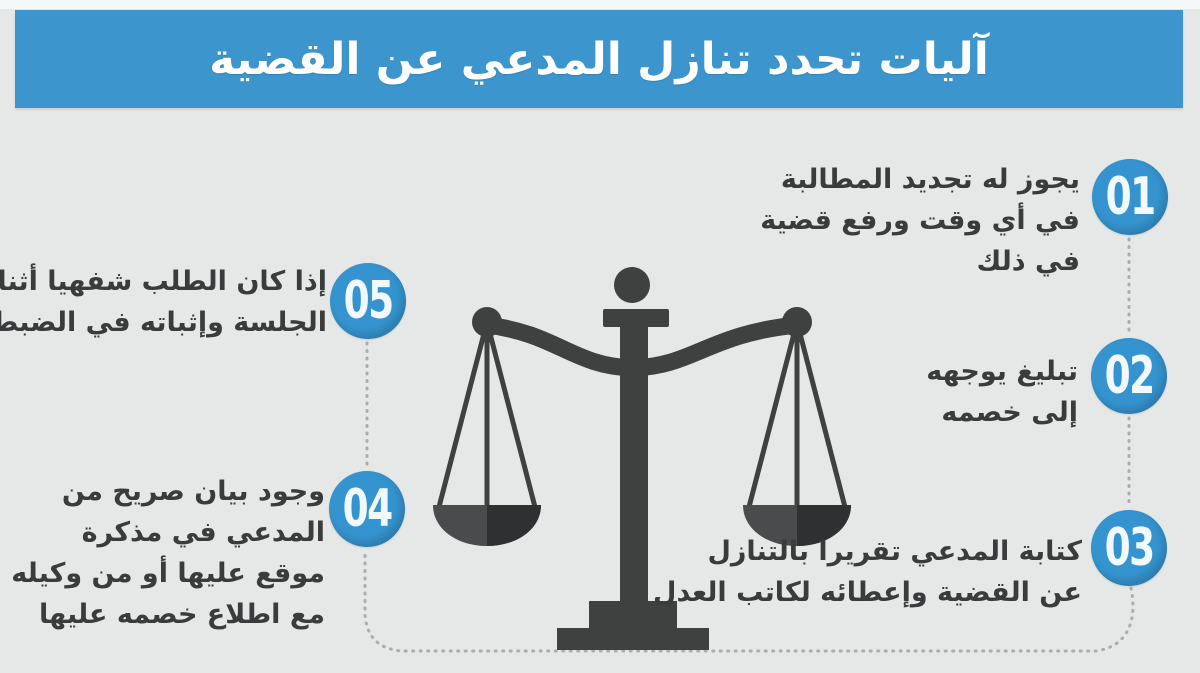 This screenshot has height=673, width=1200. Describe the element at coordinates (163, 322) in the screenshot. I see `item-05-line-2: الجلسة وإثباته في الضبط` at that location.